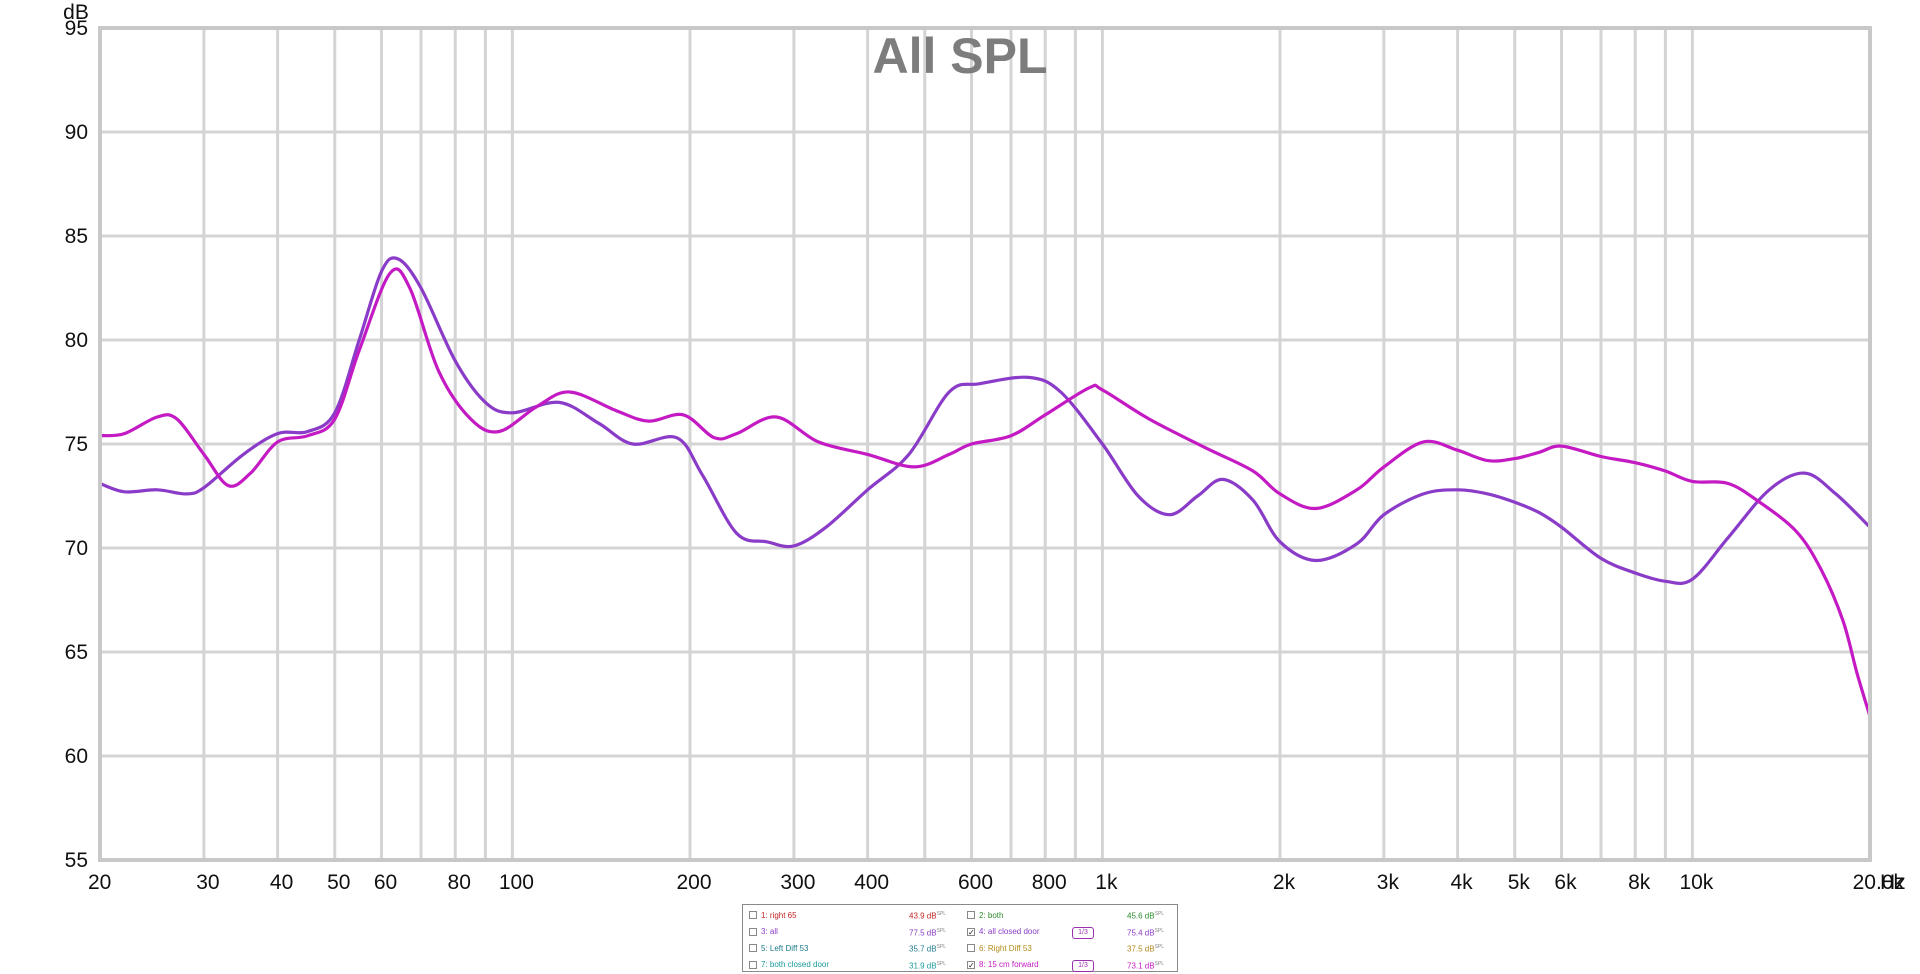  I want to click on legend-label: 4: all closed door, so click(1009, 931).